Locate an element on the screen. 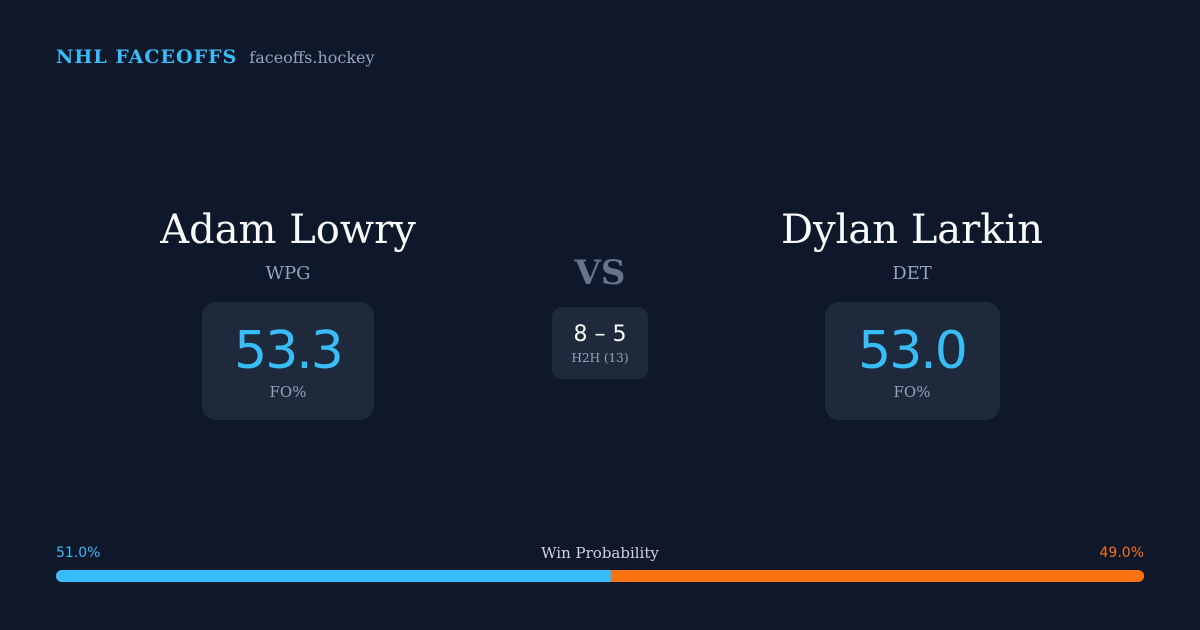 Image resolution: width=1200 pixels, height=630 pixels. player-right-name: Dylan Larkin is located at coordinates (912, 230).